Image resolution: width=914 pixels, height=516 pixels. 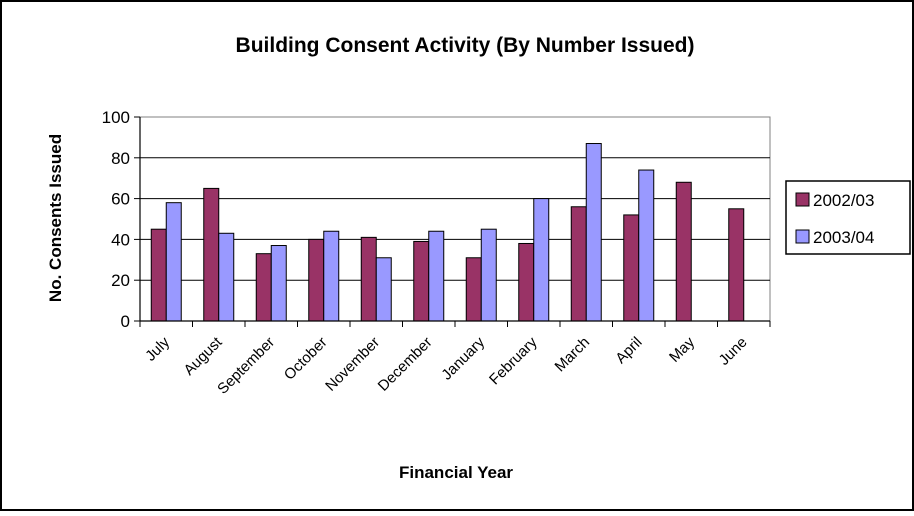 I want to click on legend-label-2002-03: 2002/03, so click(x=843, y=200).